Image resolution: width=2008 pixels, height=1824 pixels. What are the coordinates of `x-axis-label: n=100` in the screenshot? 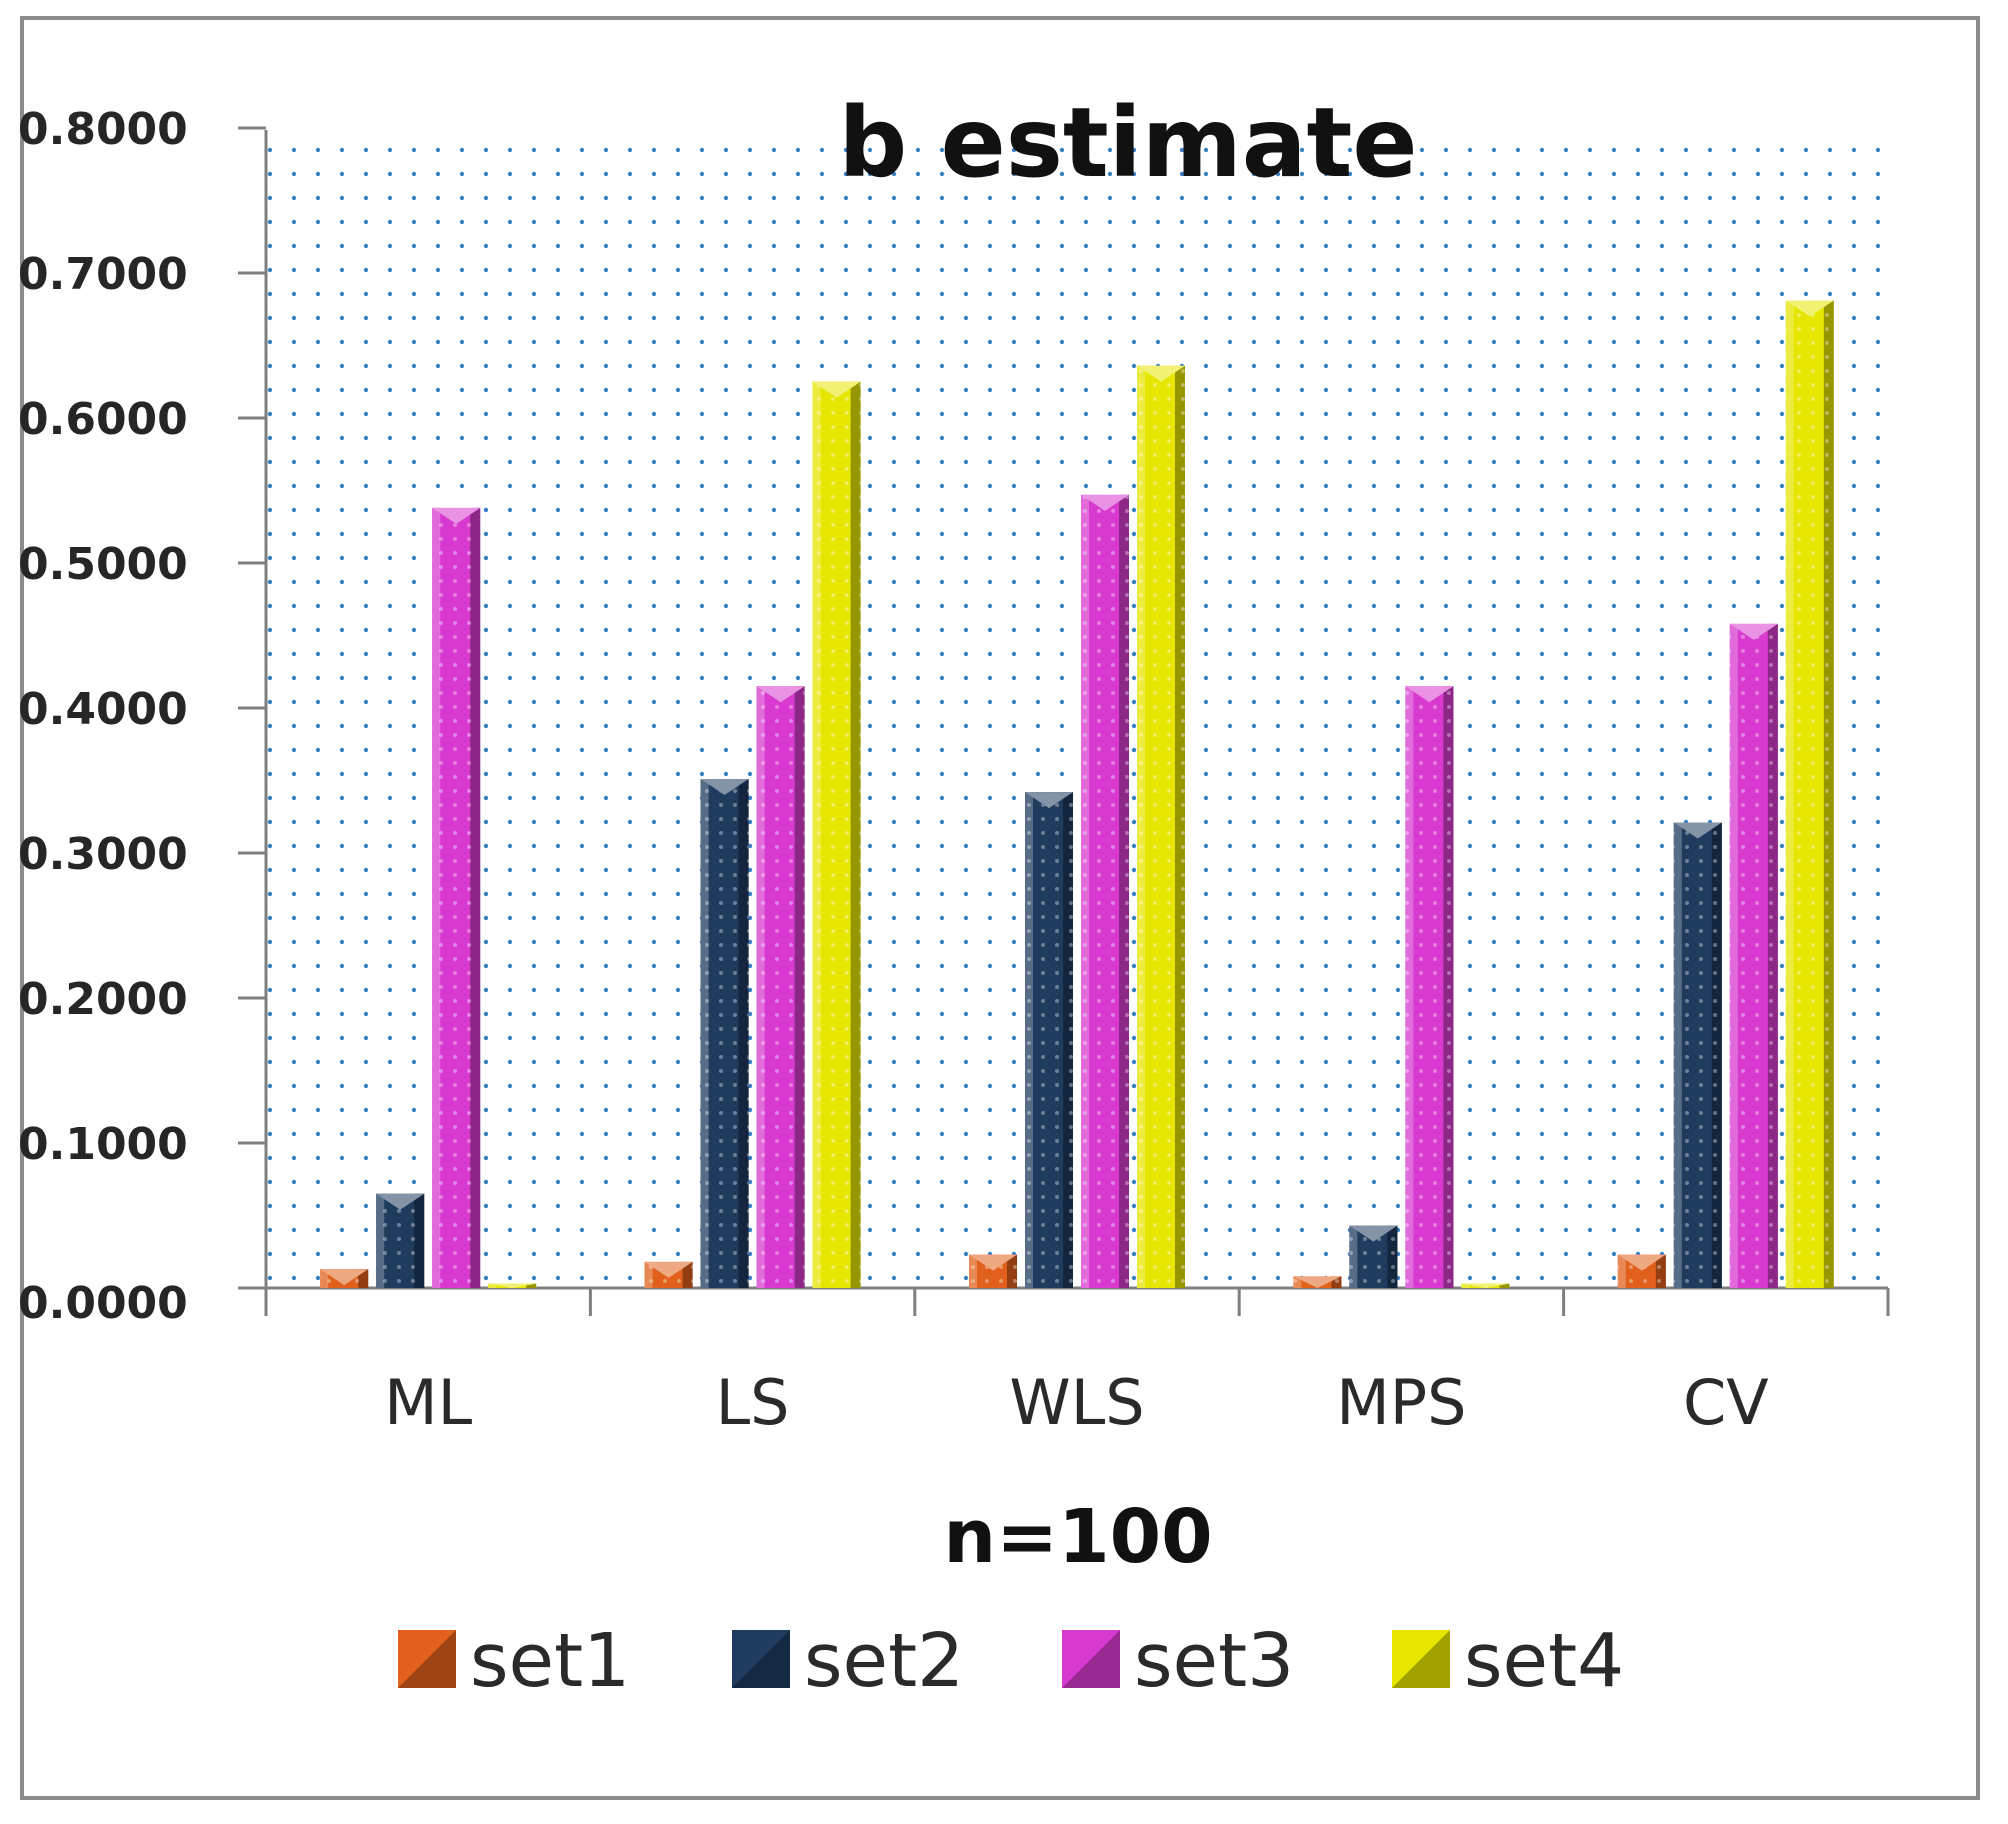 It's located at (1077, 1537).